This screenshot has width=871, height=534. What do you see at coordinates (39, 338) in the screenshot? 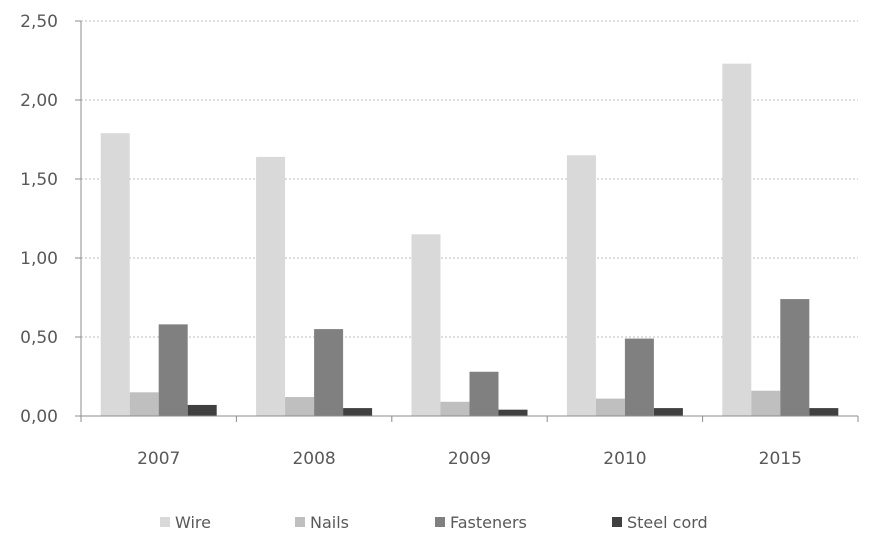
I see `y-tick-label: 0,50` at bounding box center [39, 338].